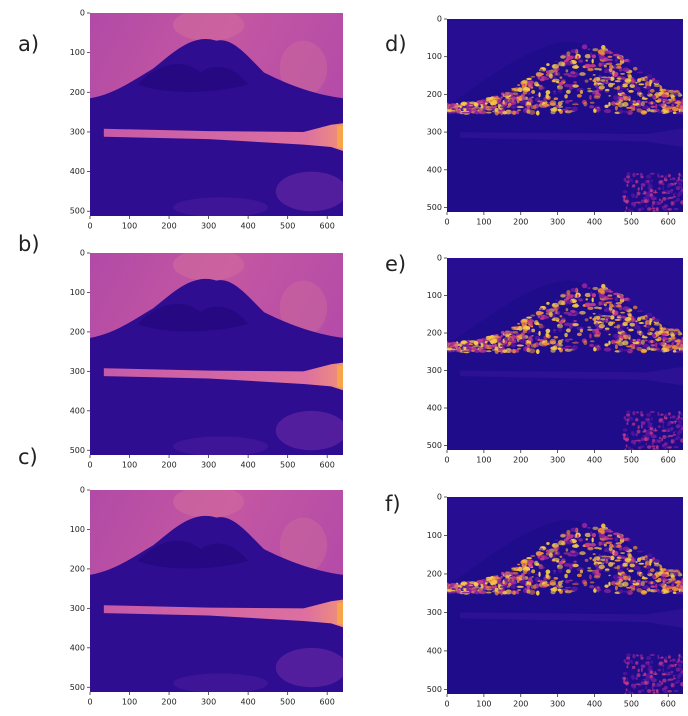  I want to click on panel-label: b), so click(29, 244).